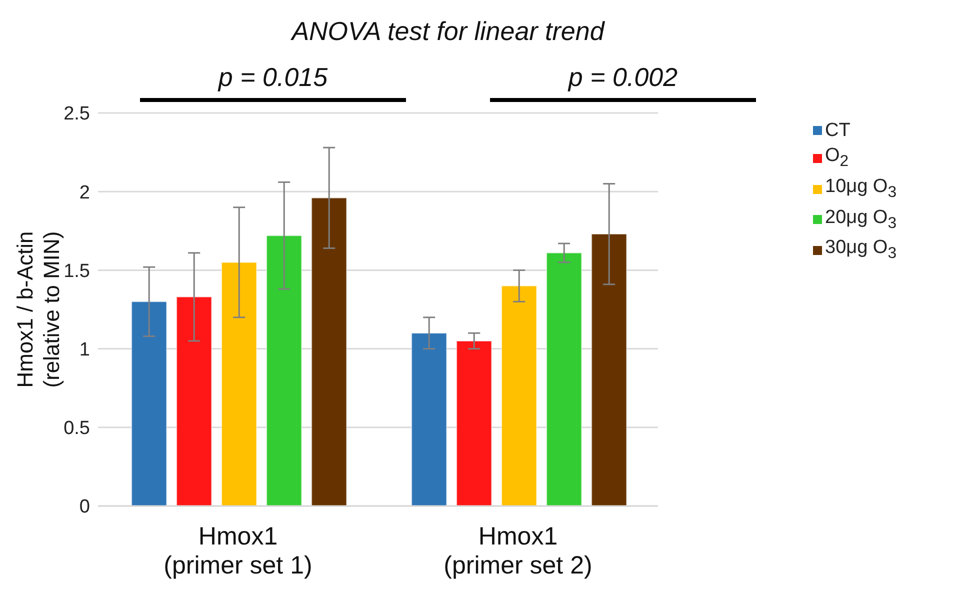  I want to click on x-tick-label: Hmox1 (primer set 2), so click(518, 551).